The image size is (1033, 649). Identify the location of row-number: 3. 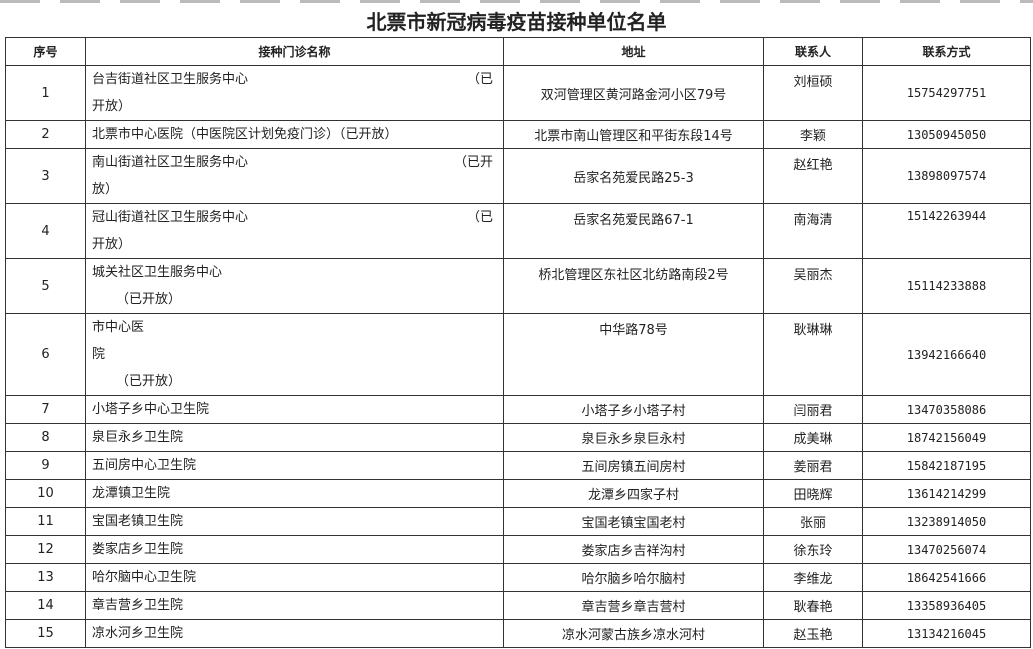
(45, 176).